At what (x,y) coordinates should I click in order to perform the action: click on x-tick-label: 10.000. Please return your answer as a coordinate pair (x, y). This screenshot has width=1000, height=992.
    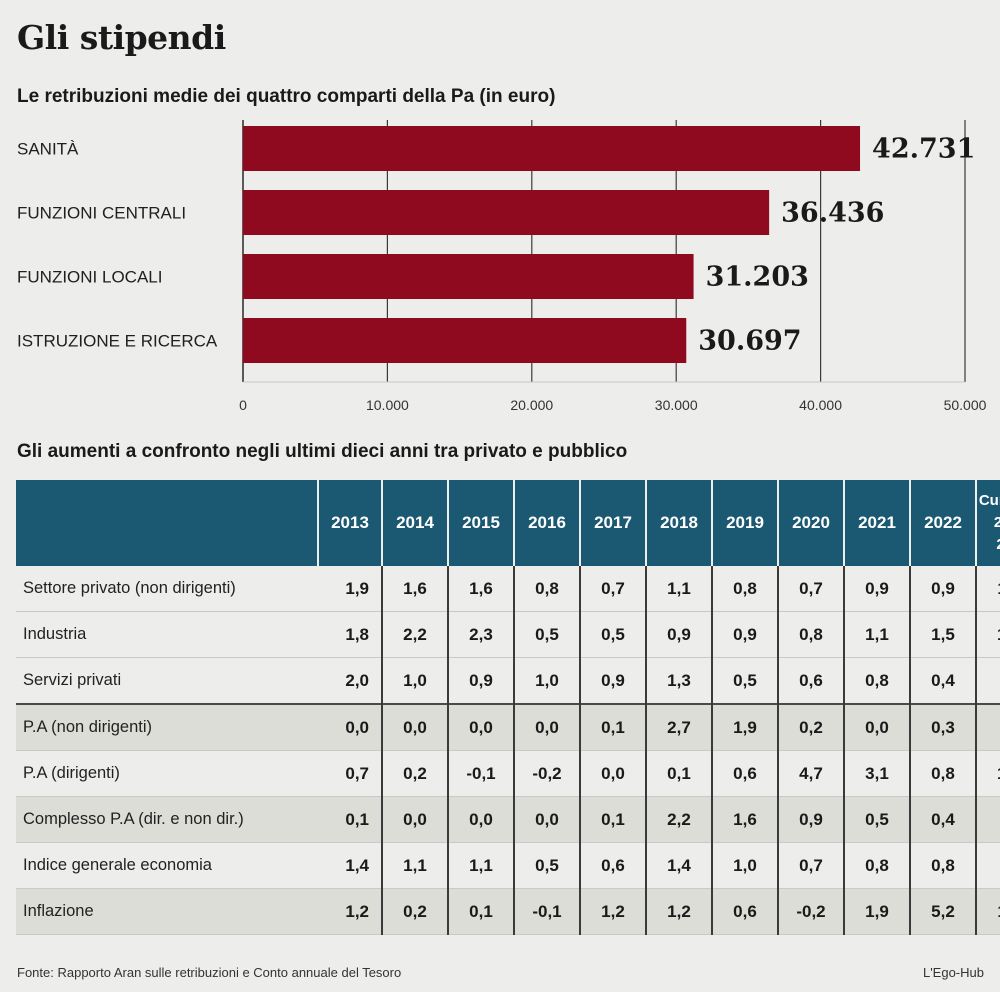
    Looking at the image, I should click on (387, 405).